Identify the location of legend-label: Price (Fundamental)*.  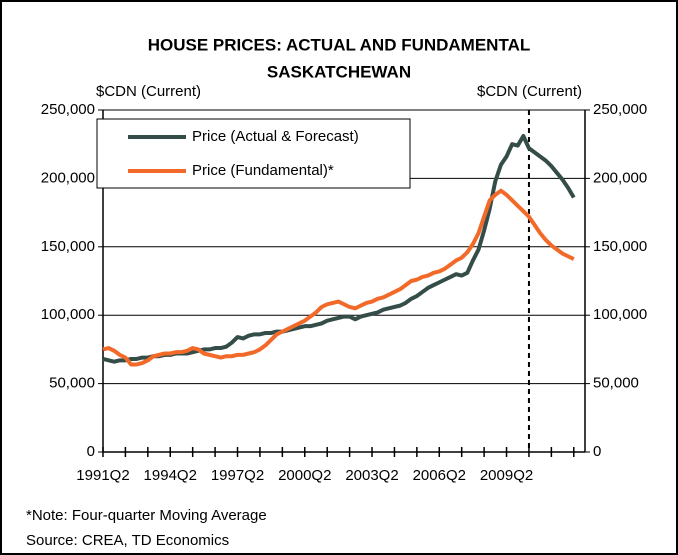
(263, 170).